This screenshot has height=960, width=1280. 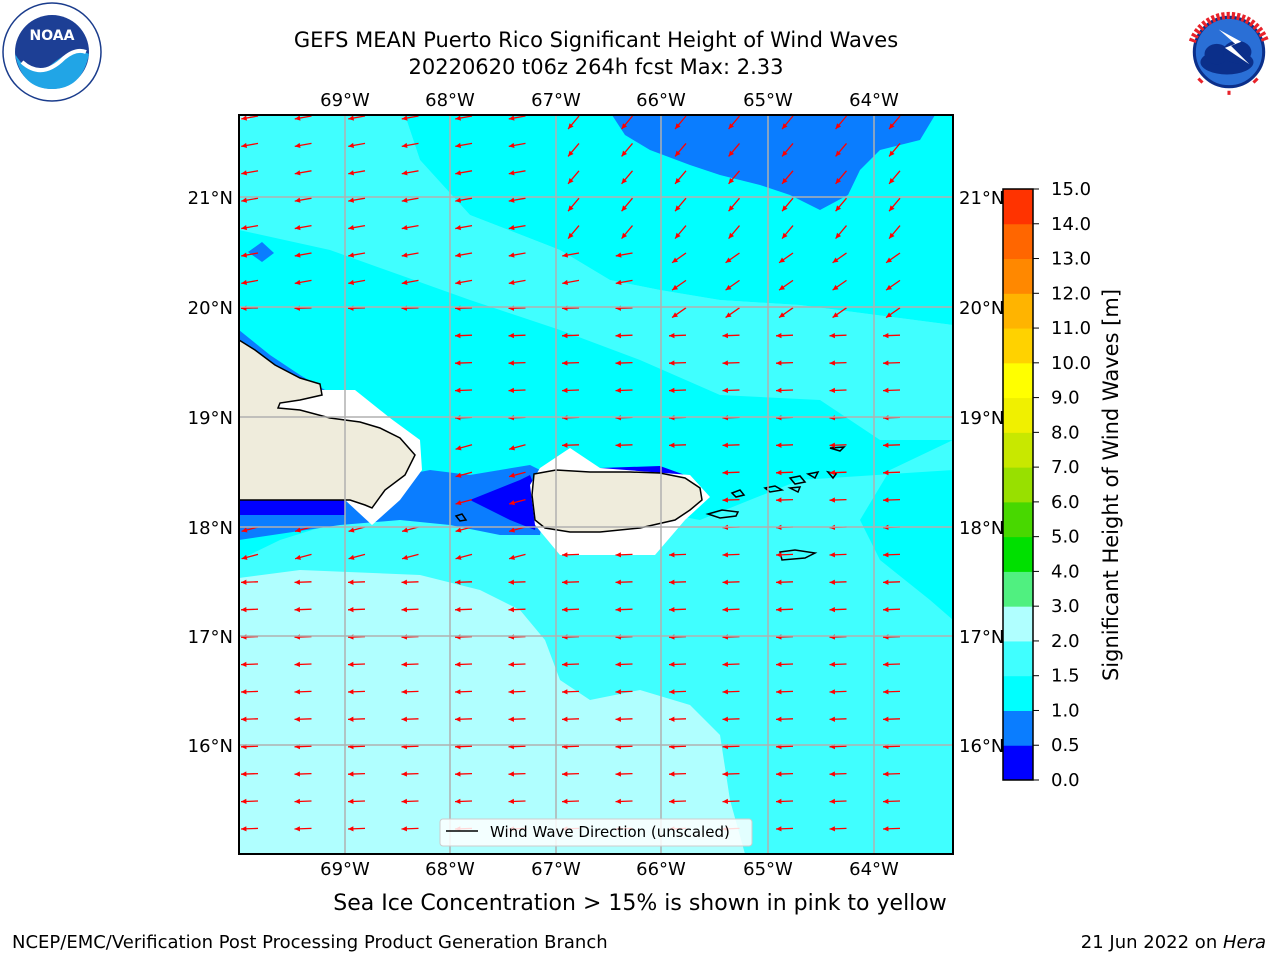 What do you see at coordinates (345, 869) in the screenshot?
I see `lon-tick-label: 69°W` at bounding box center [345, 869].